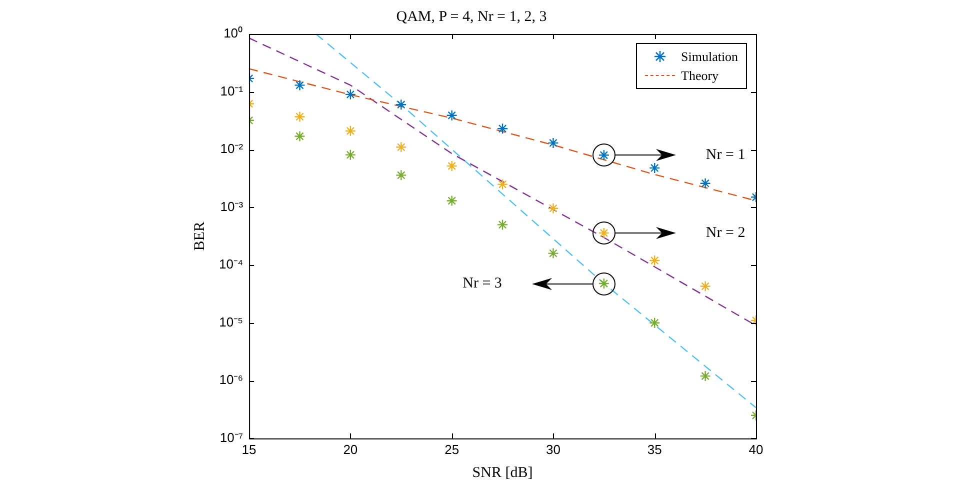 Image resolution: width=968 pixels, height=490 pixels. Describe the element at coordinates (232, 437) in the screenshot. I see `y-tick-label: 10⁻⁷` at that location.